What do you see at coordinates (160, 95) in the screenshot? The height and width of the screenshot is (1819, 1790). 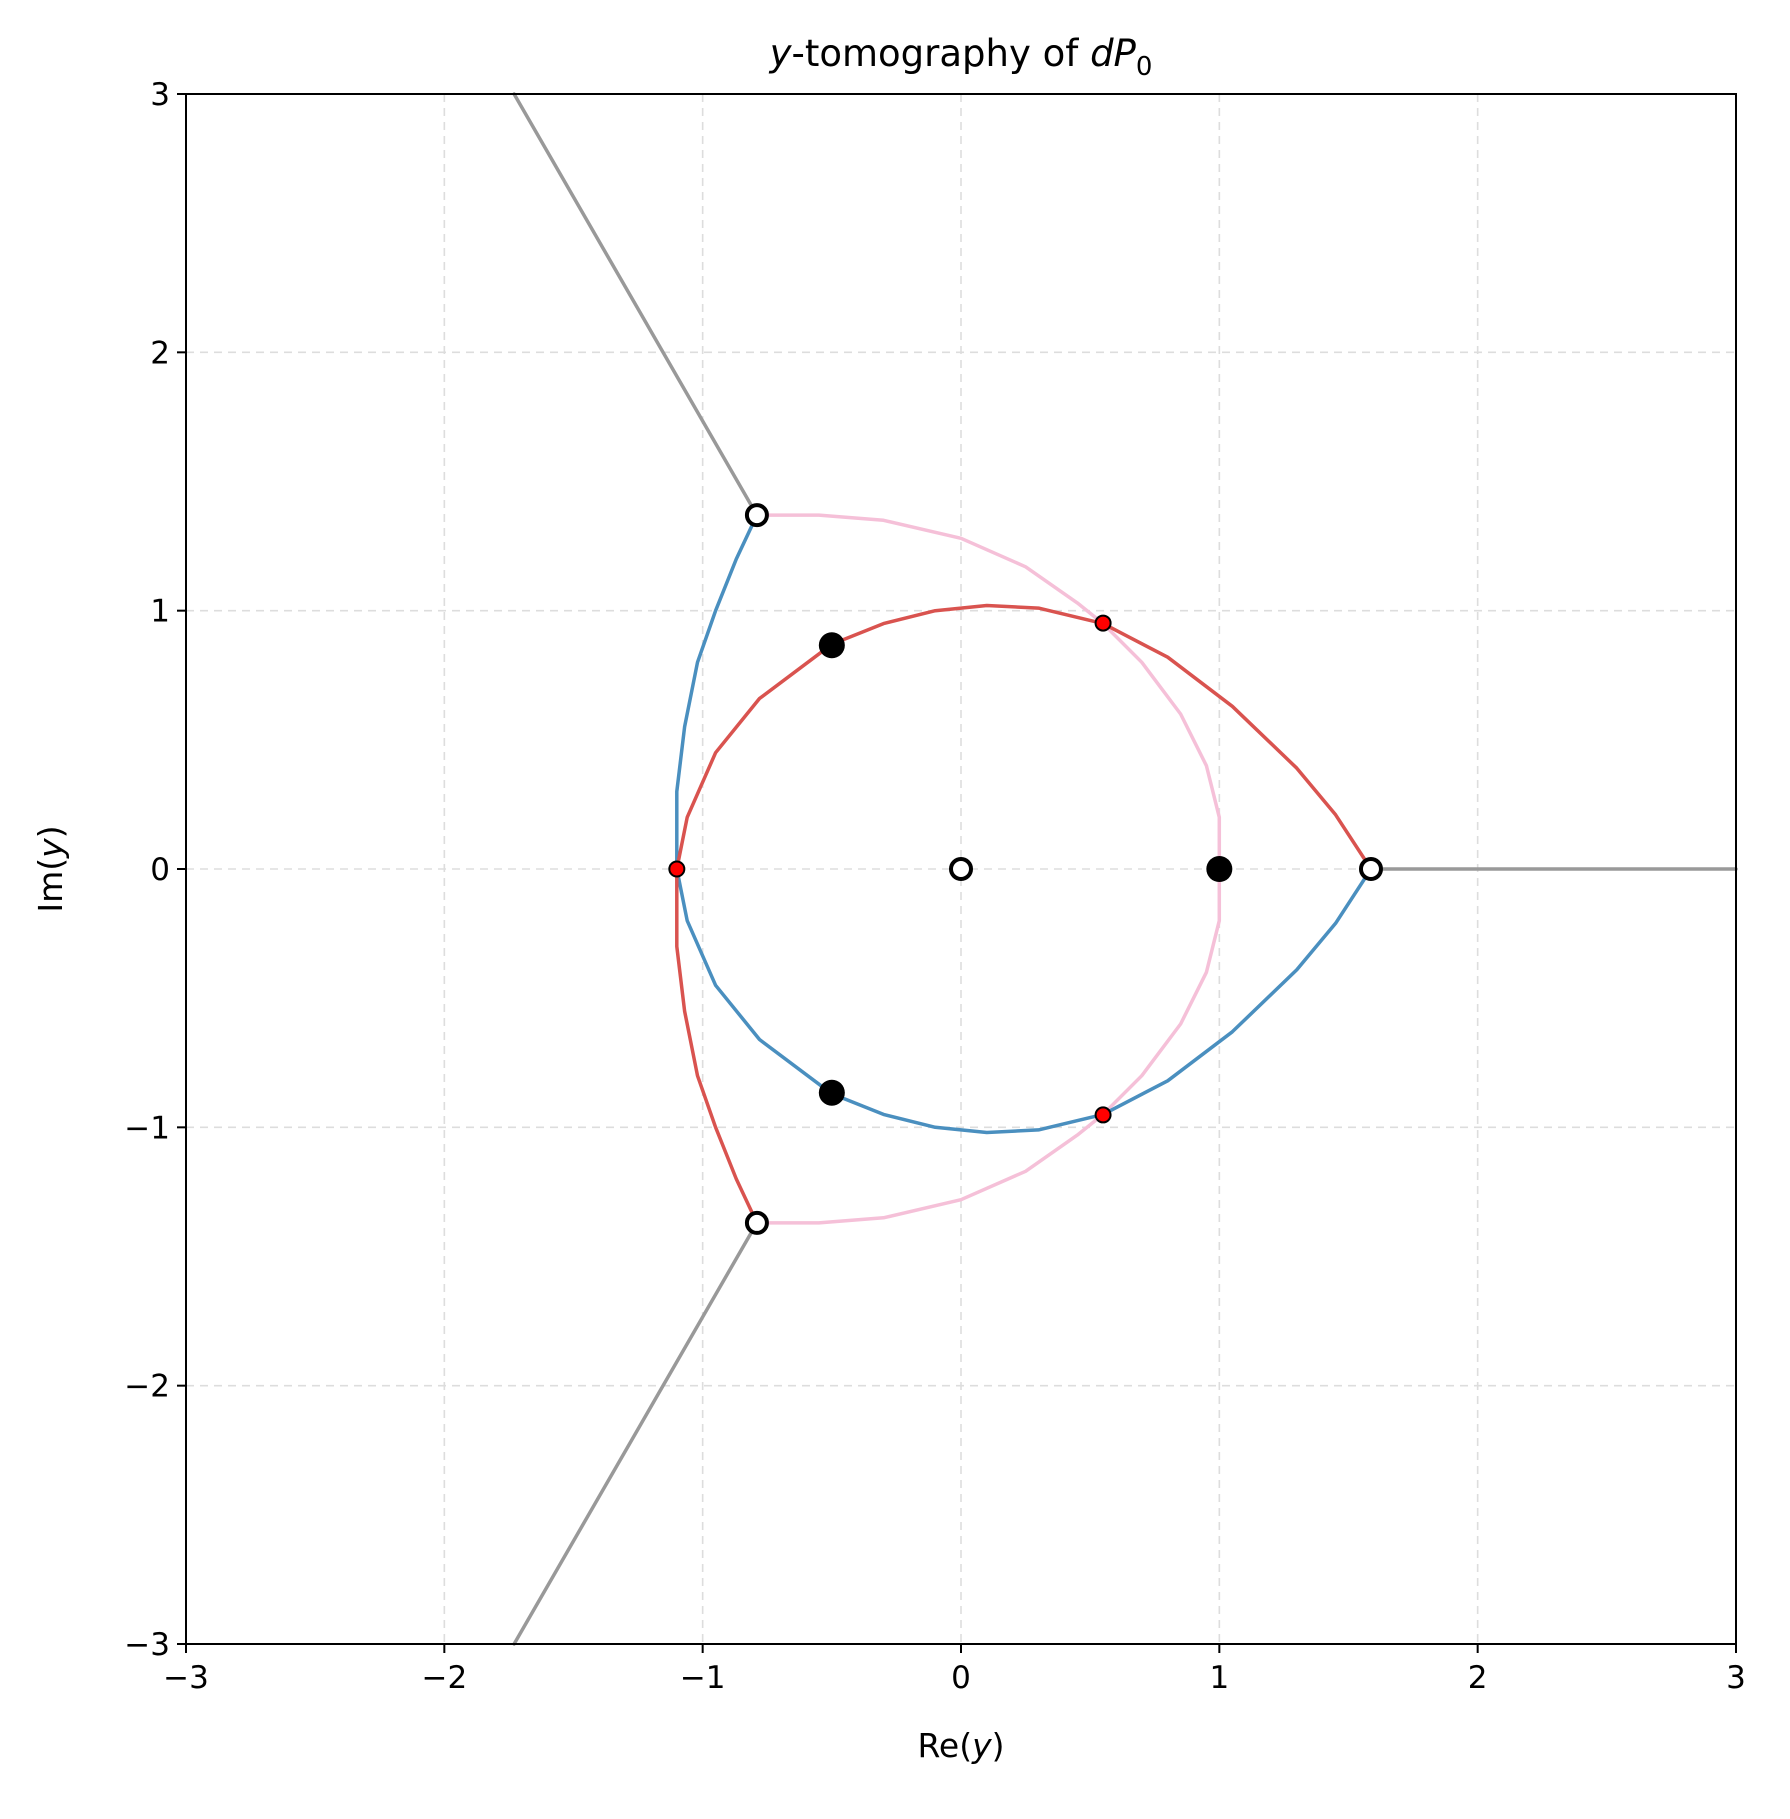 I see `y-tick-label: 3` at bounding box center [160, 95].